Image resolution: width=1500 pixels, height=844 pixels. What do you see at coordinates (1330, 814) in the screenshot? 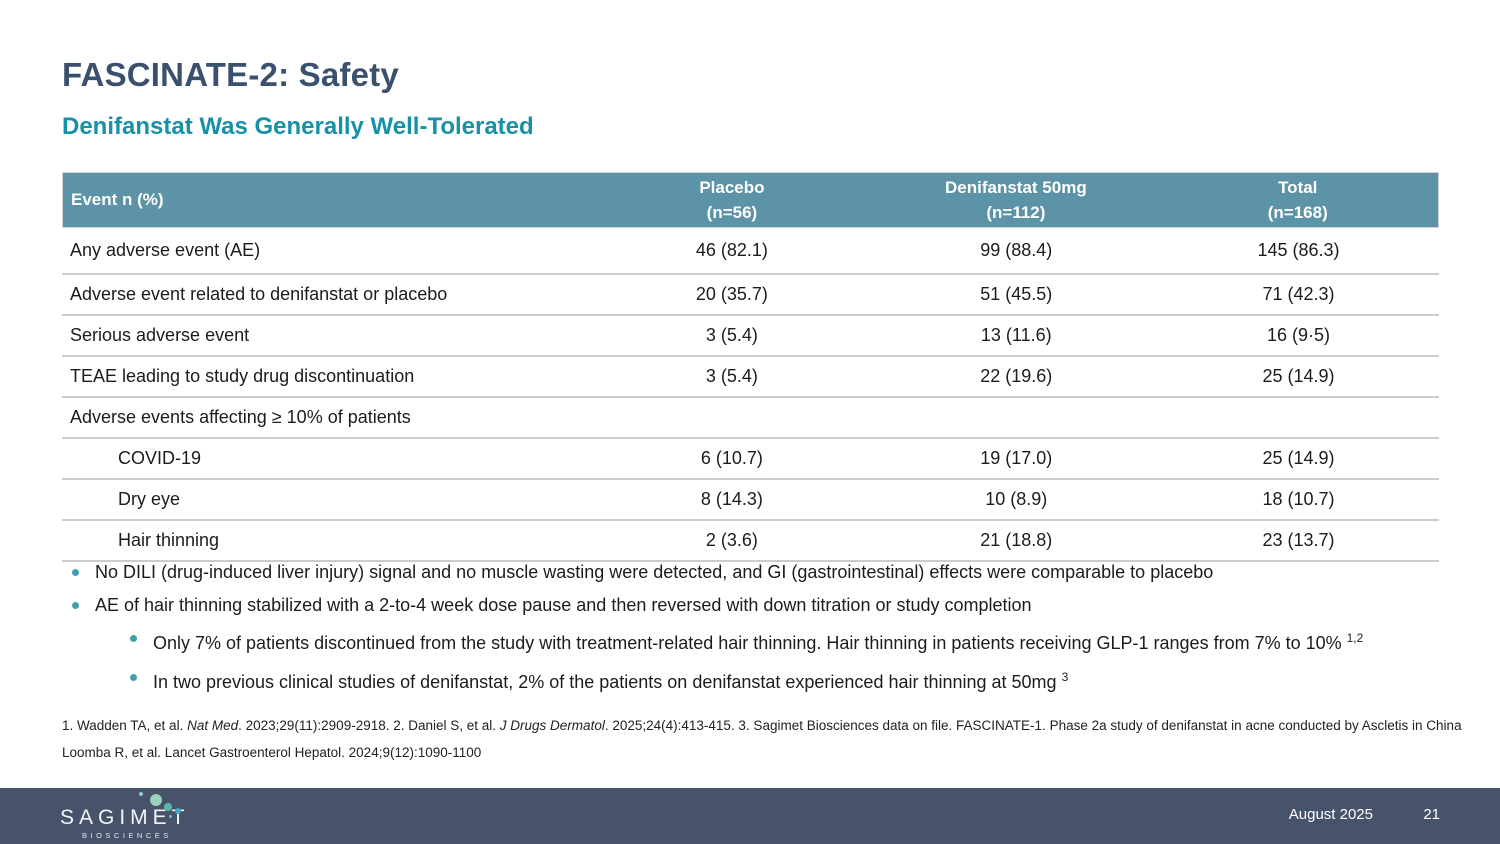
I see `slide-date: August 2025` at bounding box center [1330, 814].